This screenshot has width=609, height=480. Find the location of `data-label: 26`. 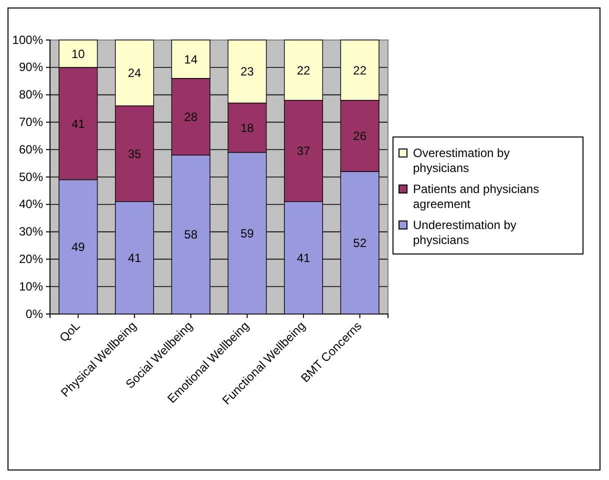

data-label: 26 is located at coordinates (360, 136).